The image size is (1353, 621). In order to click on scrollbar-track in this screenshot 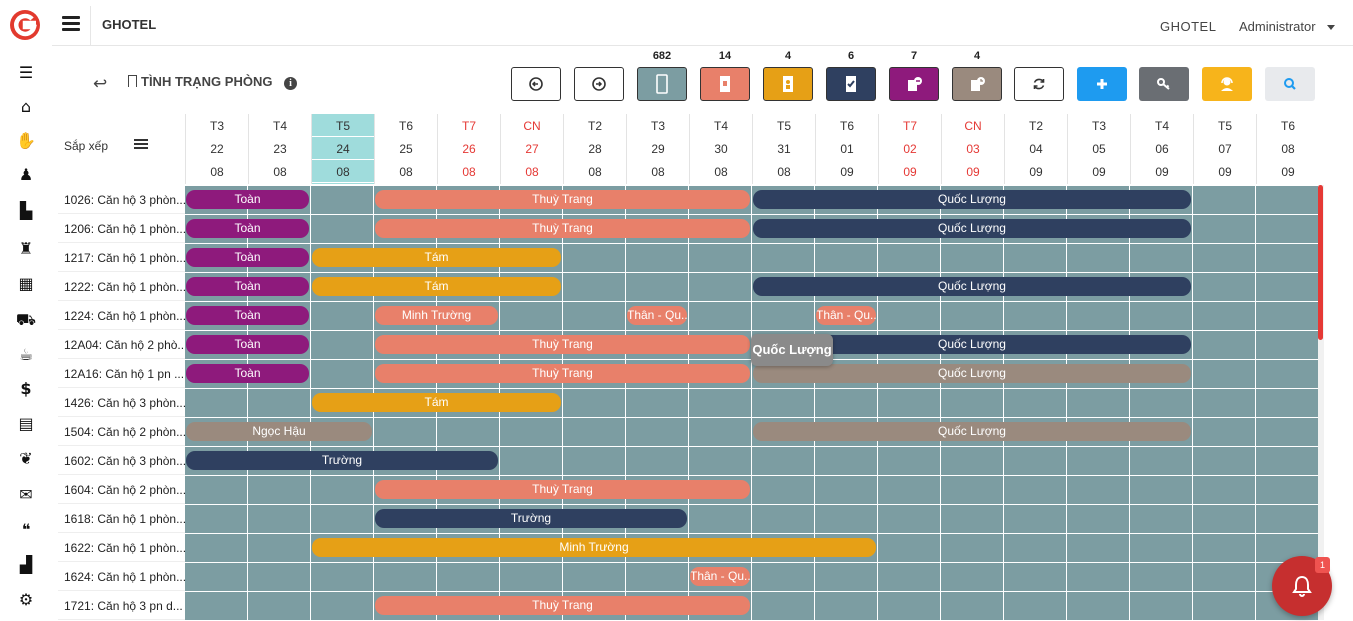, I will do `click(1321, 402)`.